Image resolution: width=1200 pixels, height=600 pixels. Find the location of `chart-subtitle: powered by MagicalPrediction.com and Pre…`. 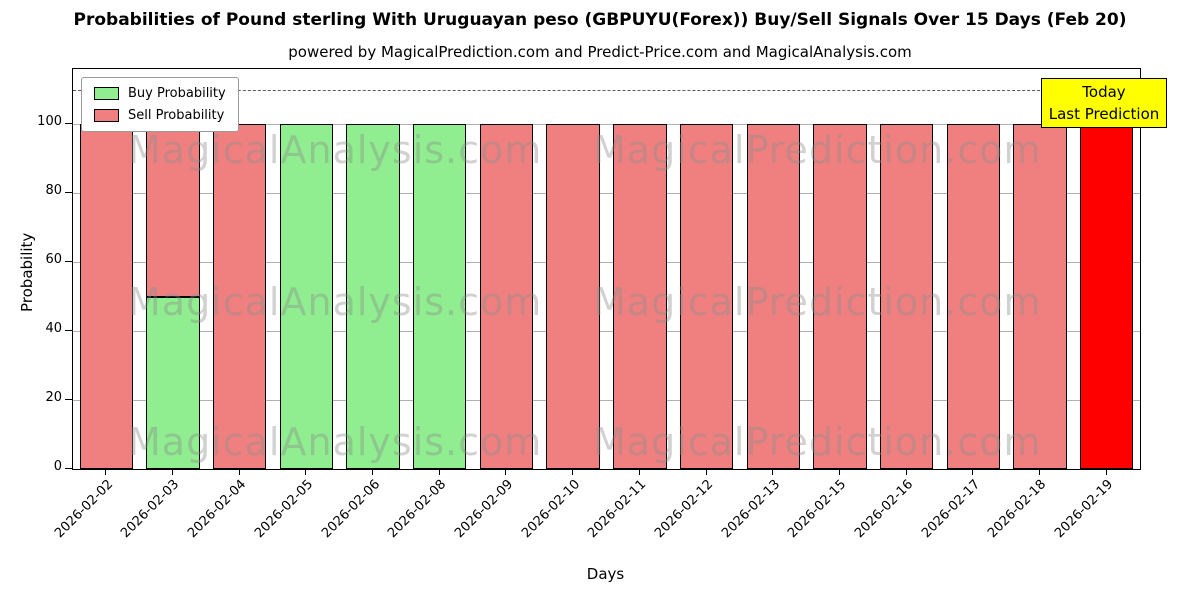

chart-subtitle: powered by MagicalPrediction.com and Pre… is located at coordinates (600, 52).